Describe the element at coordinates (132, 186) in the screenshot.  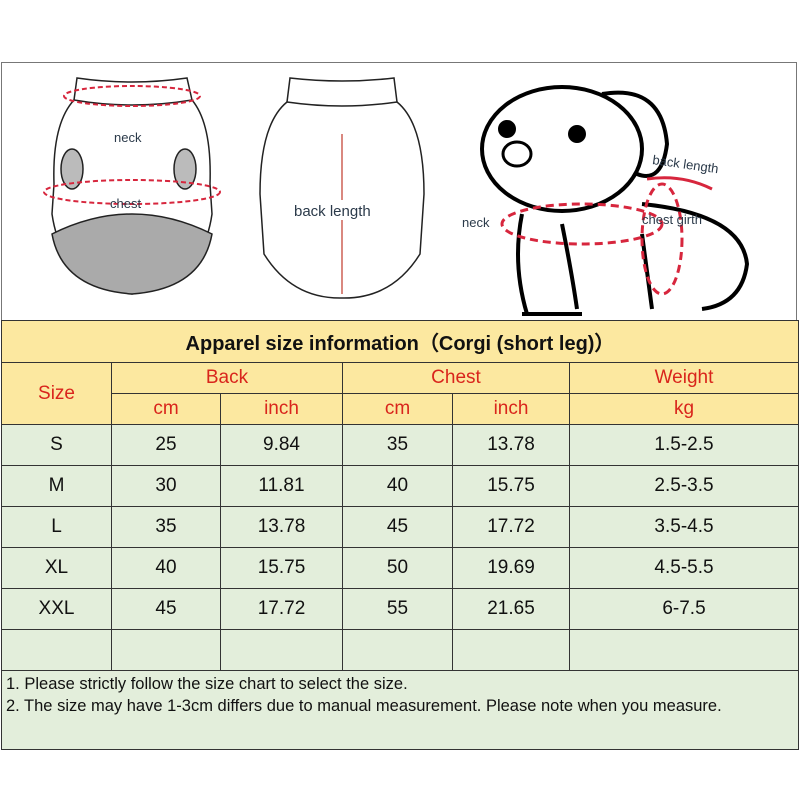
I see `garment-front-diagram` at that location.